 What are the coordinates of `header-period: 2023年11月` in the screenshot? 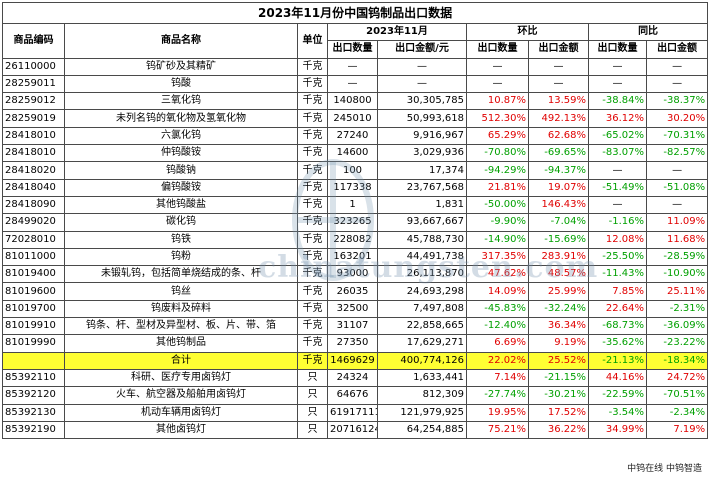 It's located at (397, 32).